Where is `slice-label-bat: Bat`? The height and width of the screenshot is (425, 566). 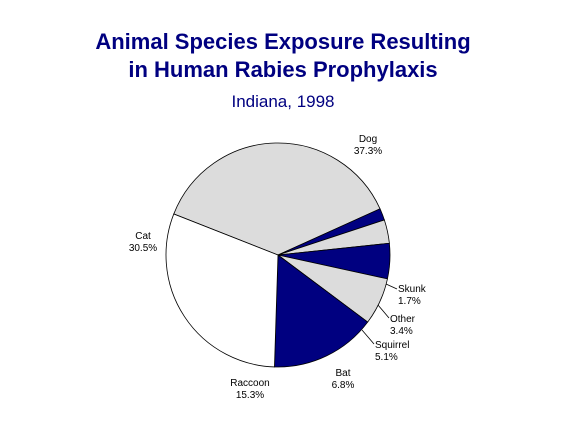 slice-label-bat: Bat is located at coordinates (342, 373).